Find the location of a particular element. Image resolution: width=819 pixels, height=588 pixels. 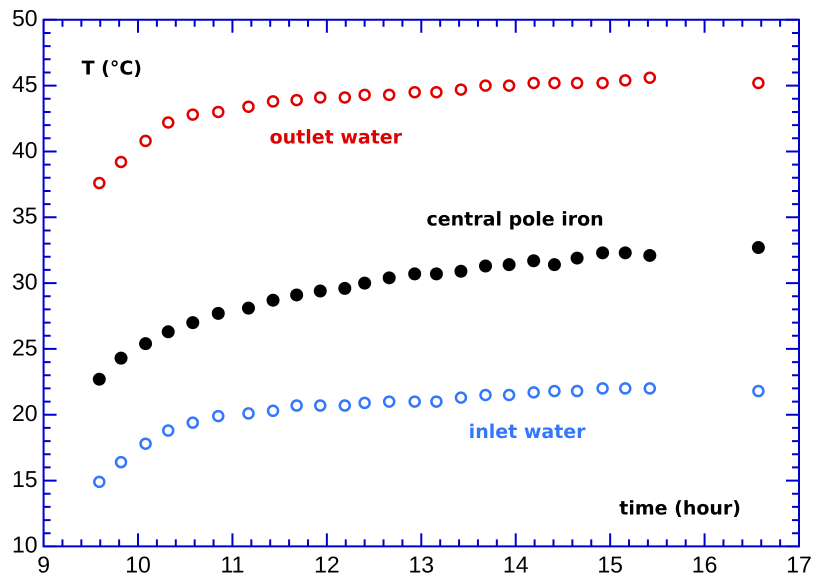

series-label: inlet water is located at coordinates (527, 431).